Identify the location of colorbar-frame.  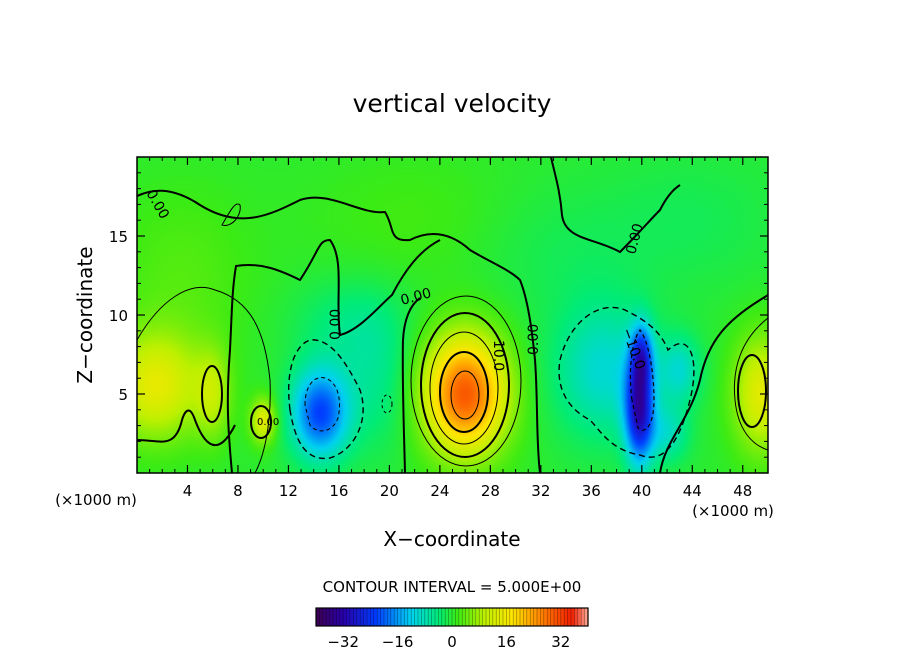
(452, 617).